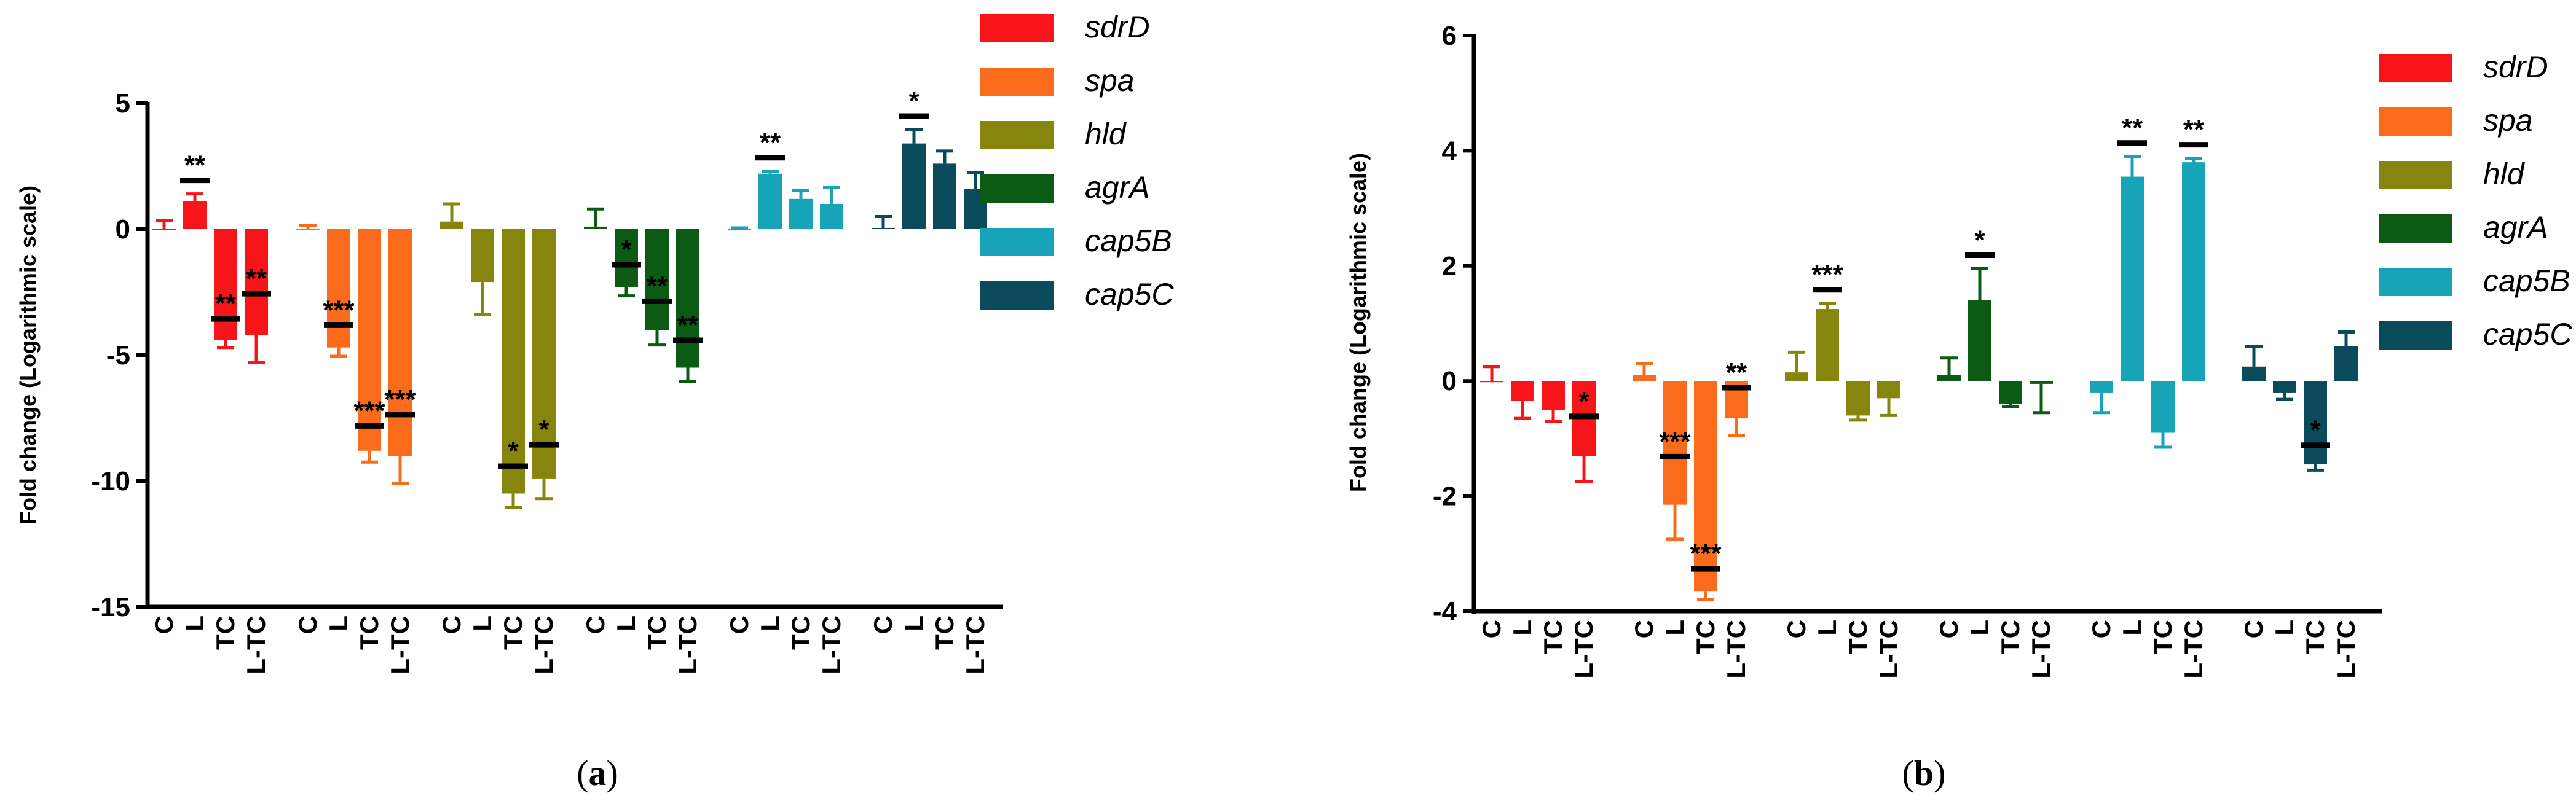  Describe the element at coordinates (627, 258) in the screenshot. I see `bar-agrA-L` at that location.